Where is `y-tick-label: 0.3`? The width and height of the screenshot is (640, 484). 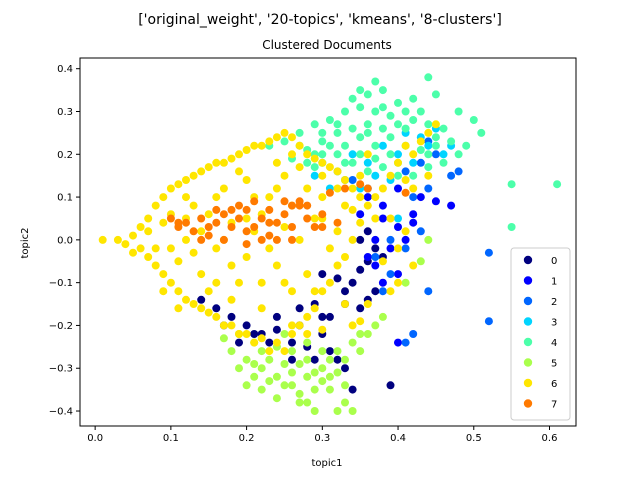 y-tick-label: 0.3 is located at coordinates (65, 112).